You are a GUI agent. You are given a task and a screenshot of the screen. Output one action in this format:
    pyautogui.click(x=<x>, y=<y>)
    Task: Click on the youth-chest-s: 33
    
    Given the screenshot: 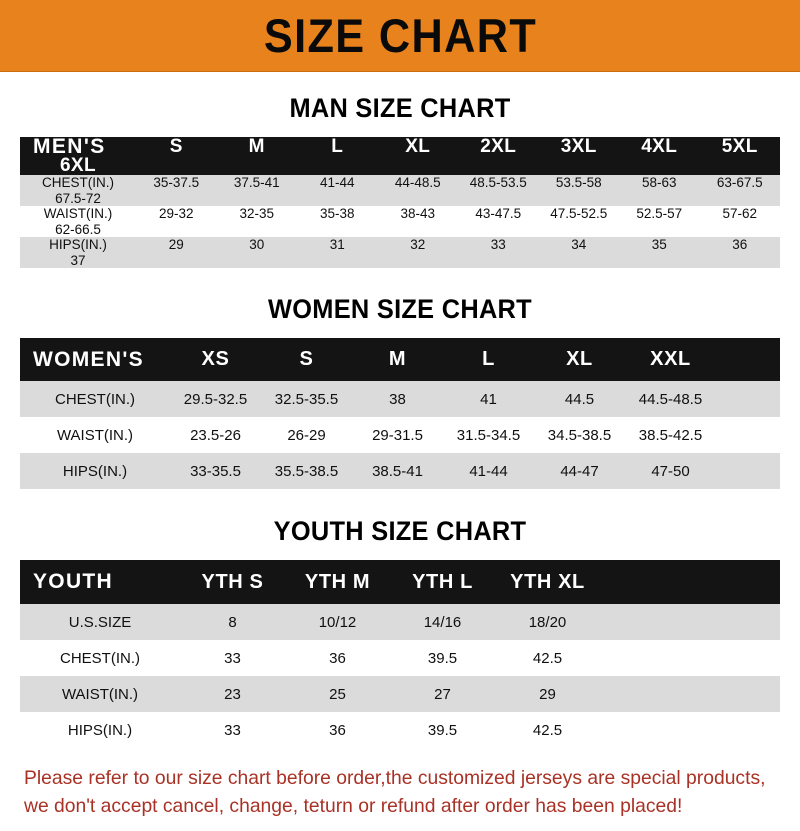 What is the action you would take?
    pyautogui.click(x=232, y=658)
    